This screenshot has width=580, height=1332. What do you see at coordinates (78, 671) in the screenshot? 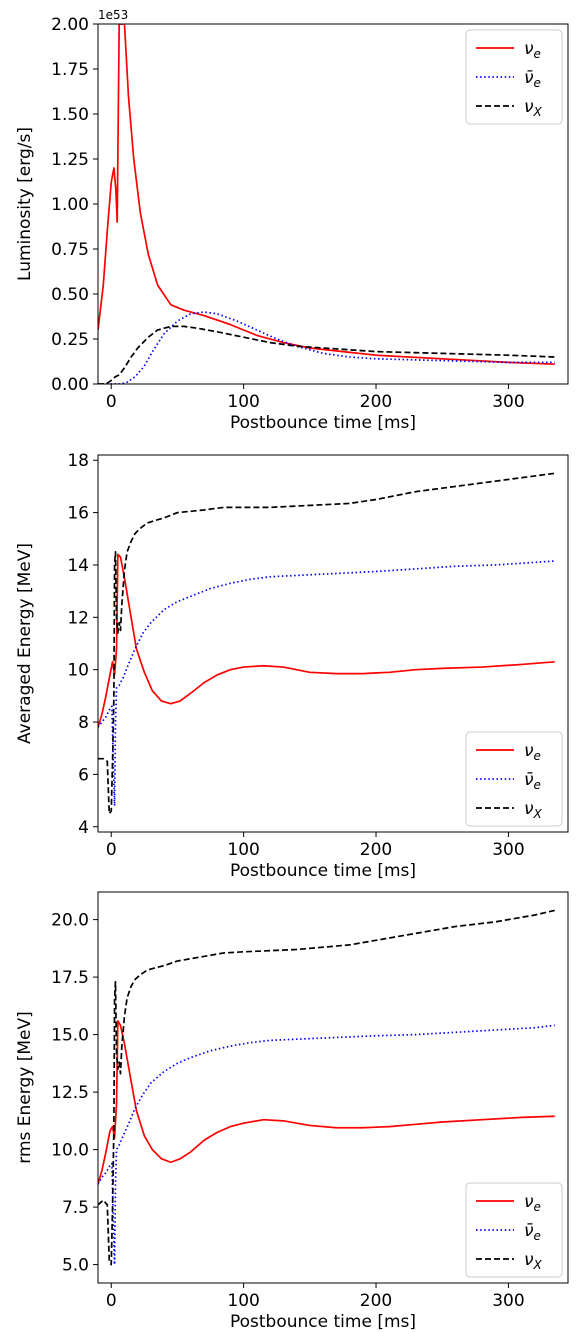
I see `y-tick-label: 10` at bounding box center [78, 671].